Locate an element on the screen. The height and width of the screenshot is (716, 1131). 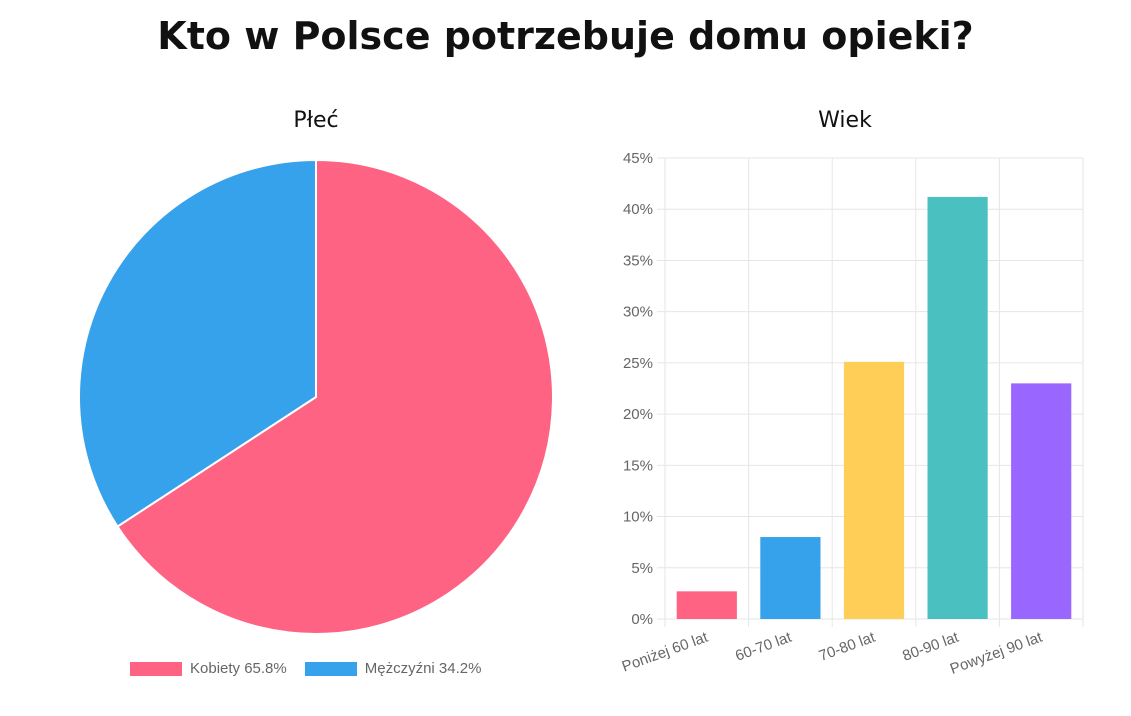
pie-chart-title: Płeć is located at coordinates (316, 120).